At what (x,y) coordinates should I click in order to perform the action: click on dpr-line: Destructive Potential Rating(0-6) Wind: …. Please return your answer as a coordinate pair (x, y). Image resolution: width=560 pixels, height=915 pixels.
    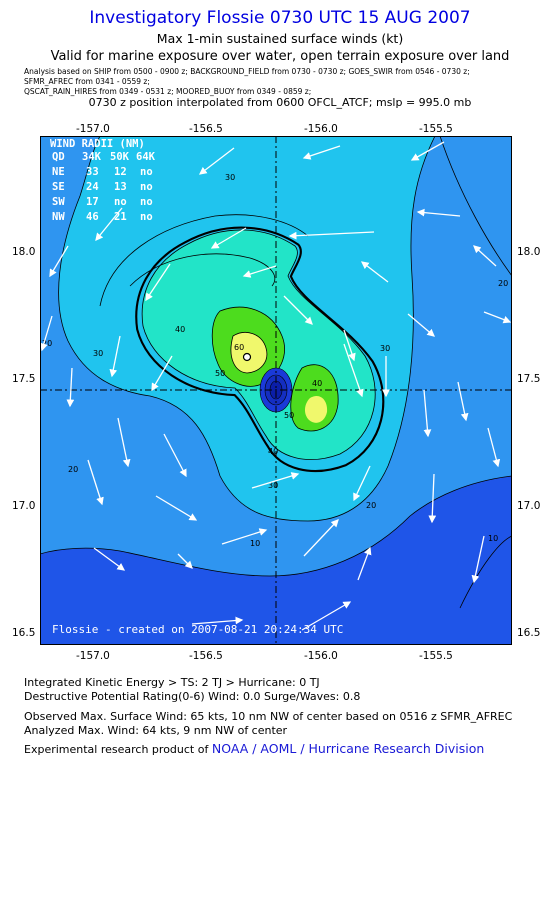
    Looking at the image, I should click on (192, 696).